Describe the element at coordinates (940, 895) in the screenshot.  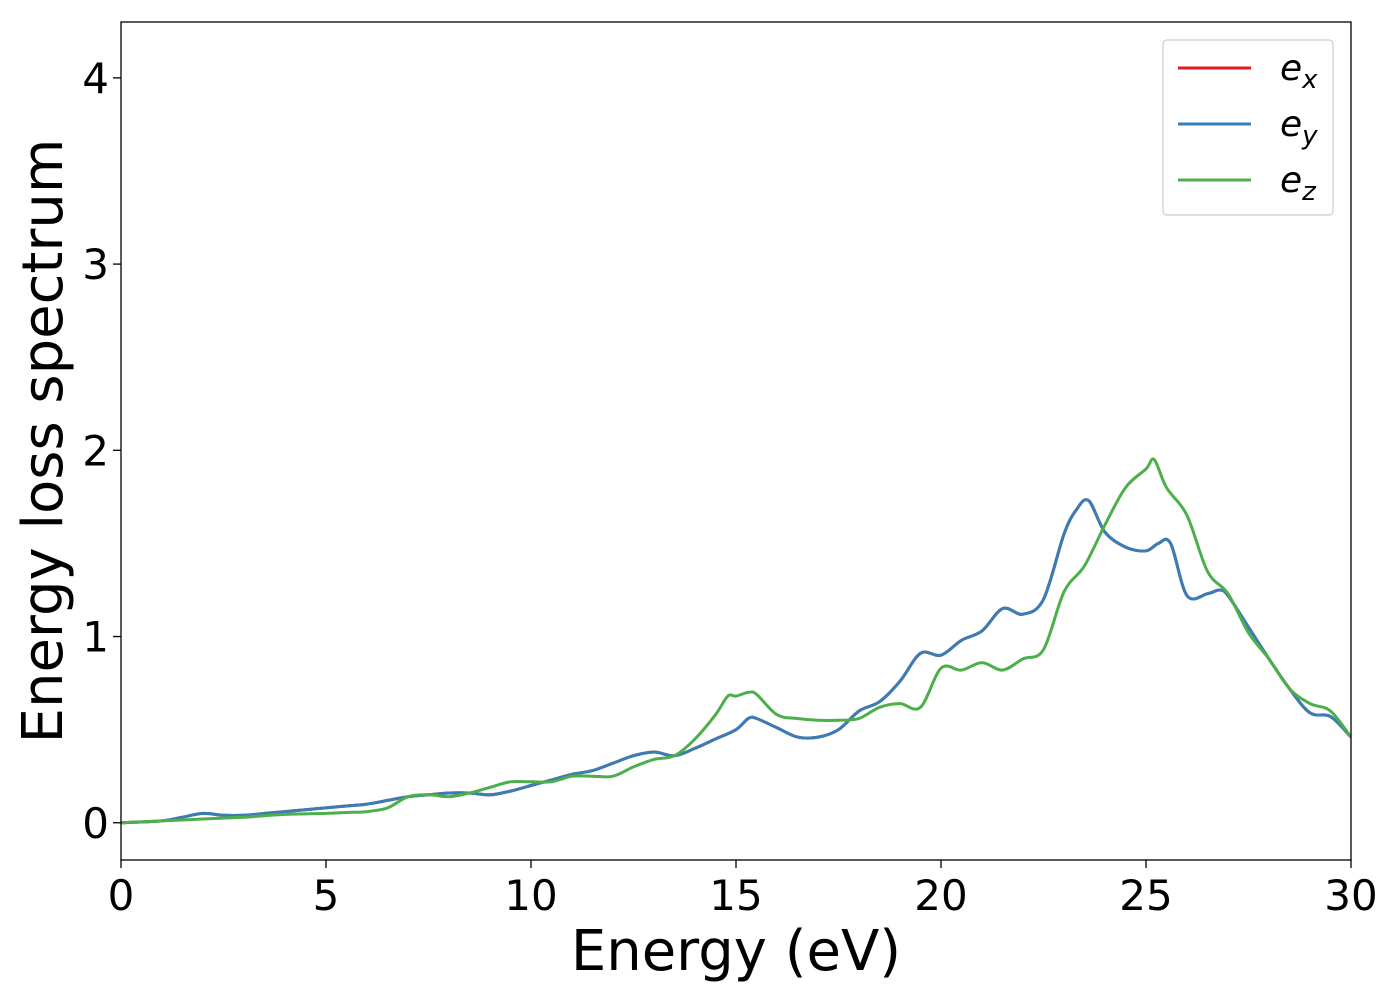
I see `x-tick-label: 20` at that location.